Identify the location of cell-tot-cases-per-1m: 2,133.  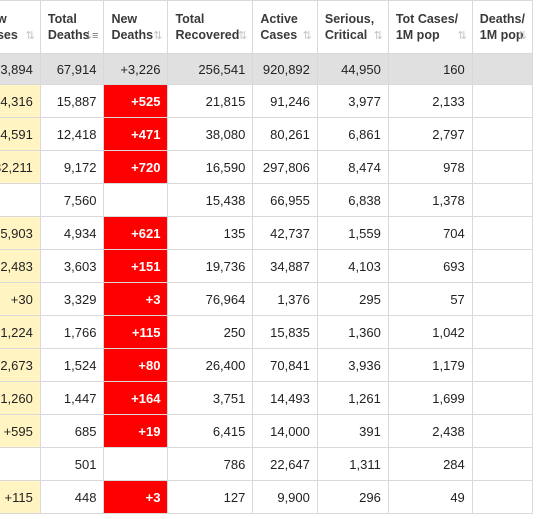
(430, 101).